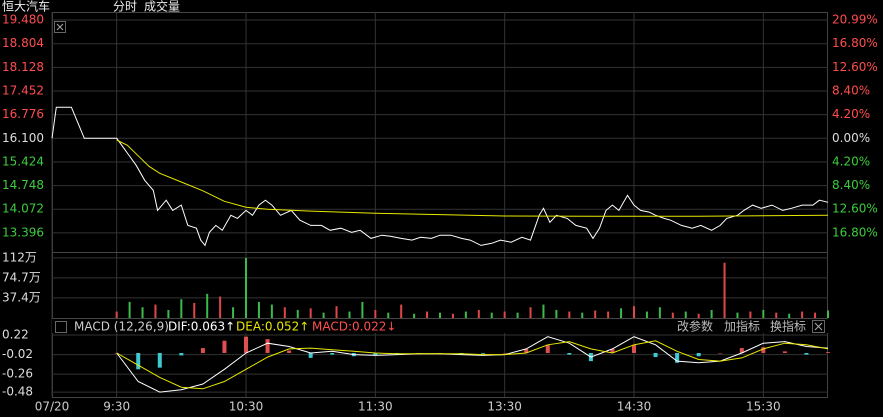 This screenshot has width=883, height=417. What do you see at coordinates (472, 365) in the screenshot?
I see `macd-line` at bounding box center [472, 365].